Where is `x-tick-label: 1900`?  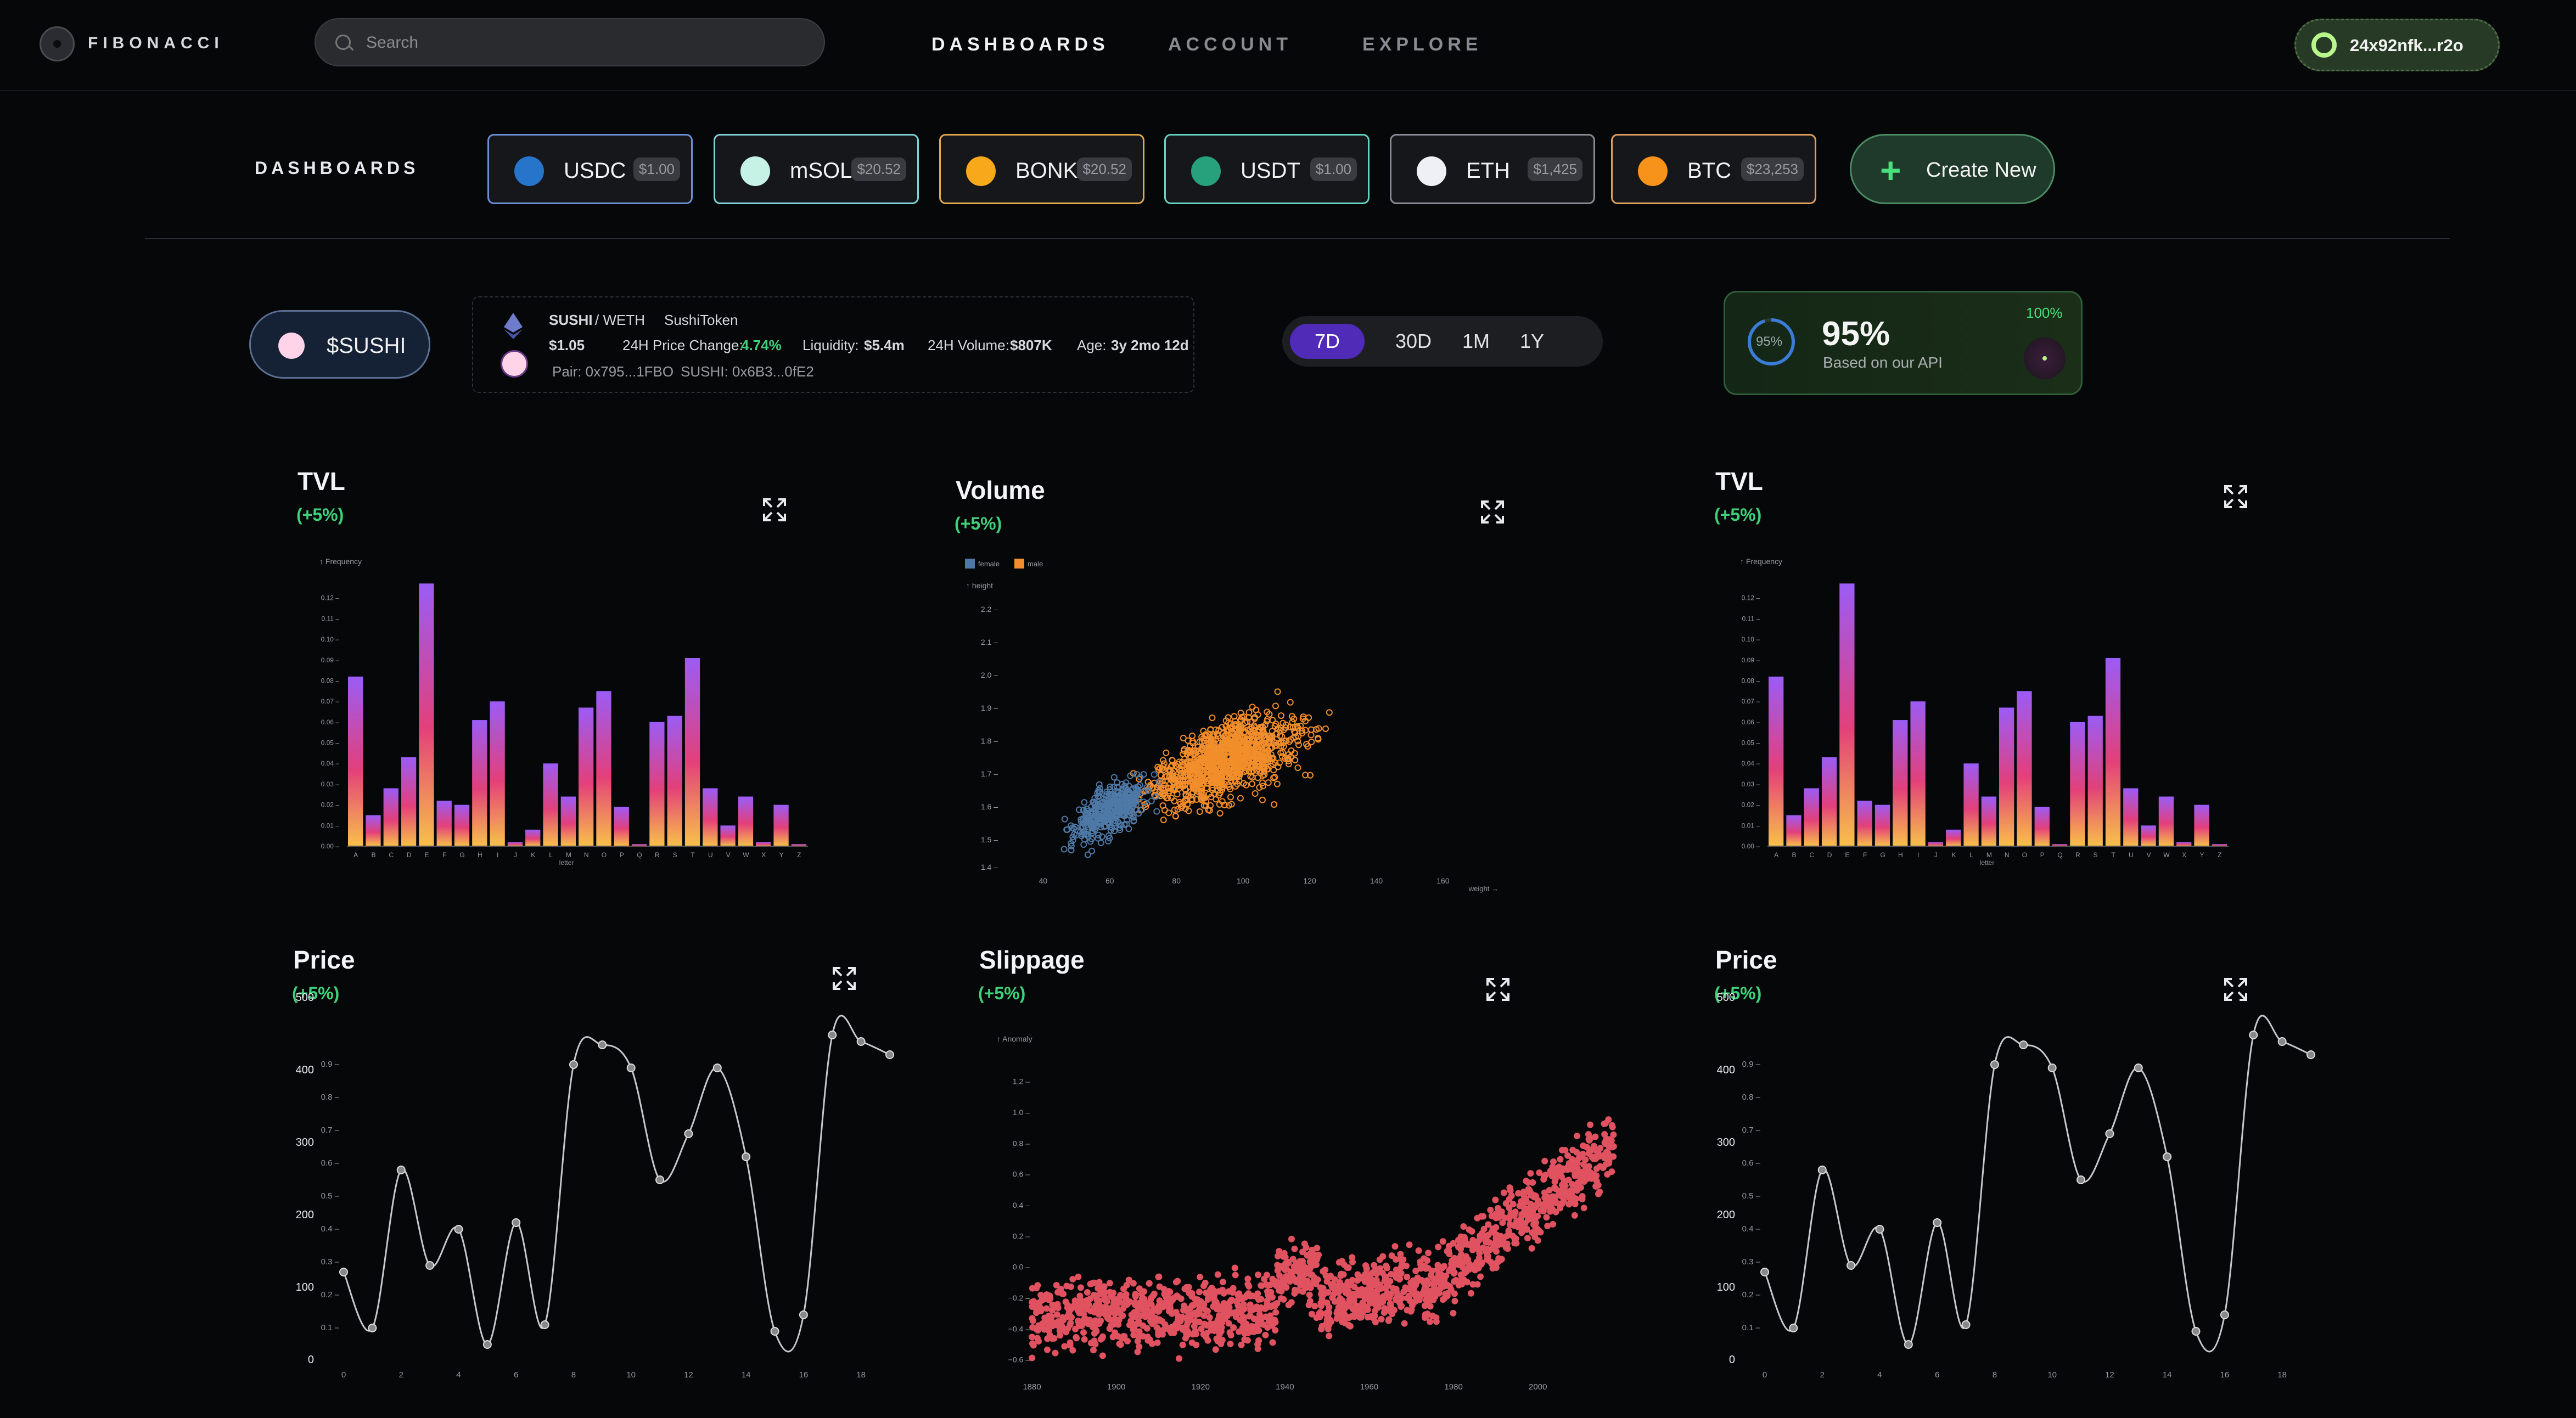
x-tick-label: 1900 is located at coordinates (1116, 1387).